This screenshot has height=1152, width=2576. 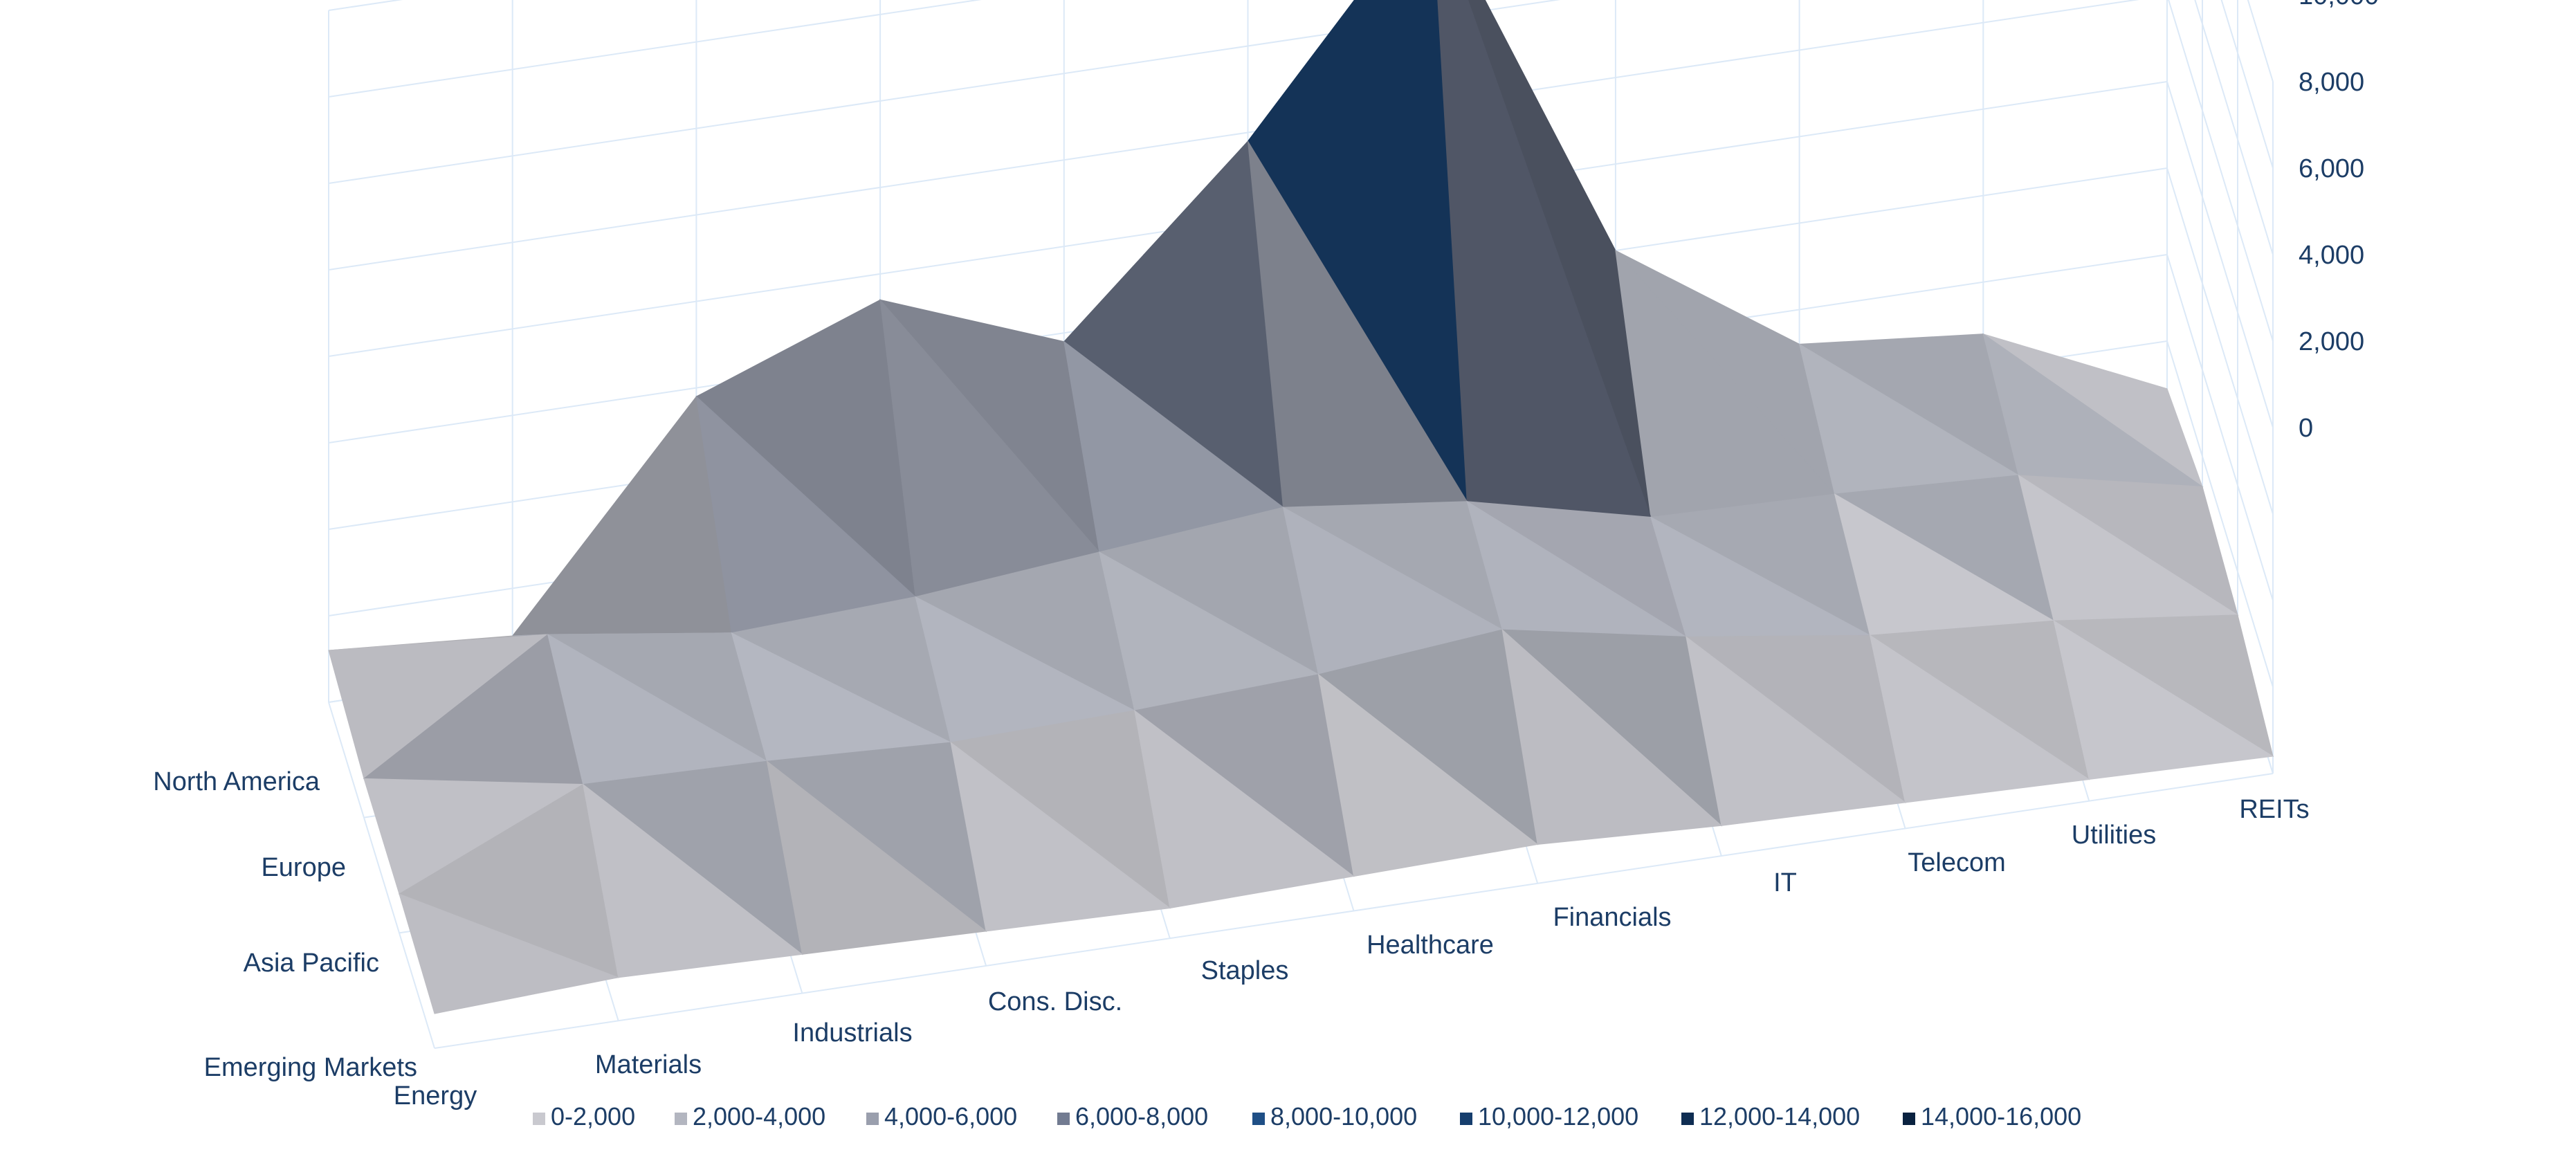 I want to click on legend-item: 14,000-16,000, so click(x=1992, y=1116).